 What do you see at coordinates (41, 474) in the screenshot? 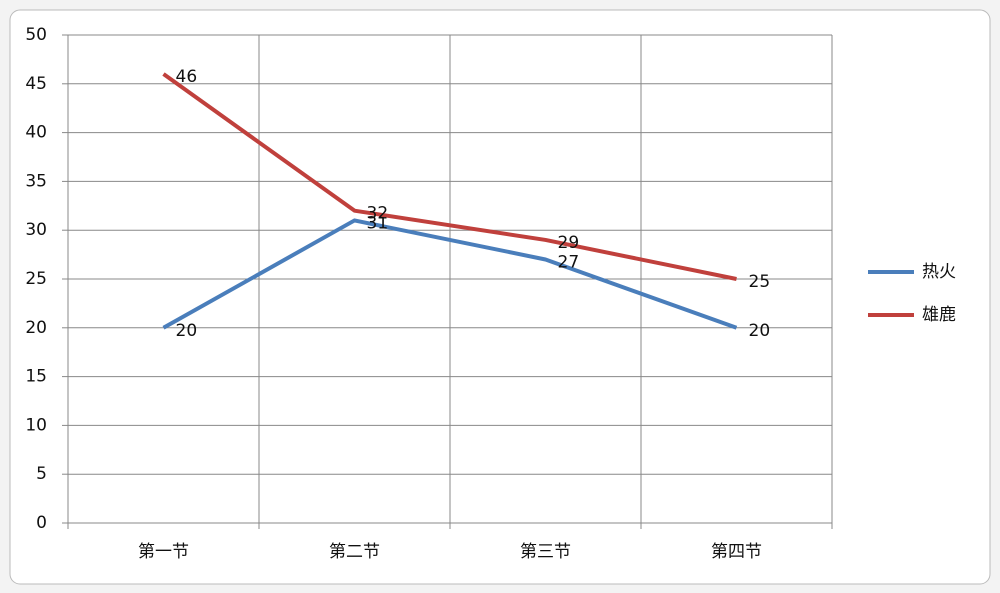
I see `y-tick-label: 5` at bounding box center [41, 474].